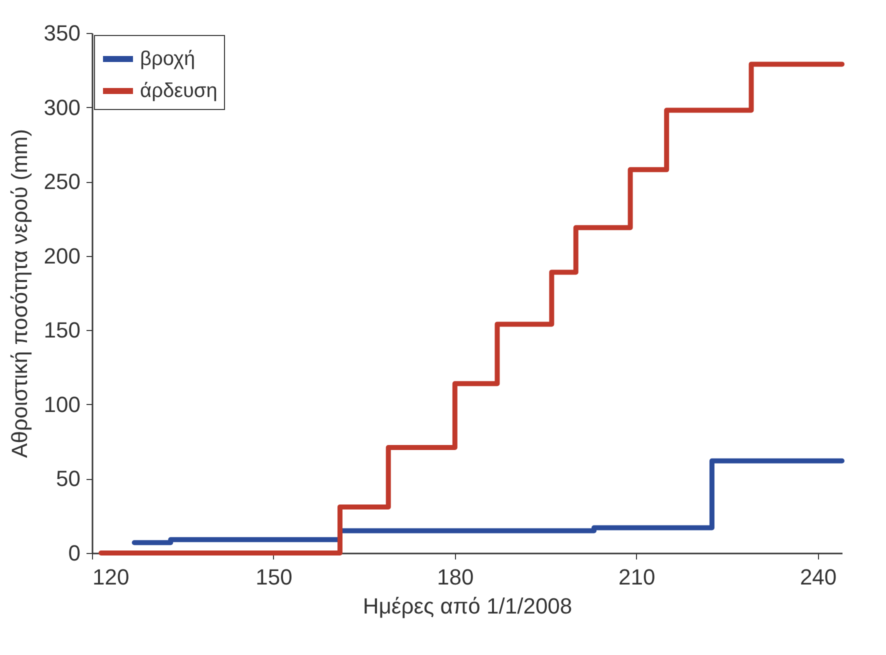 The width and height of the screenshot is (886, 655). Describe the element at coordinates (168, 59) in the screenshot. I see `legend-label: βροχή` at that location.